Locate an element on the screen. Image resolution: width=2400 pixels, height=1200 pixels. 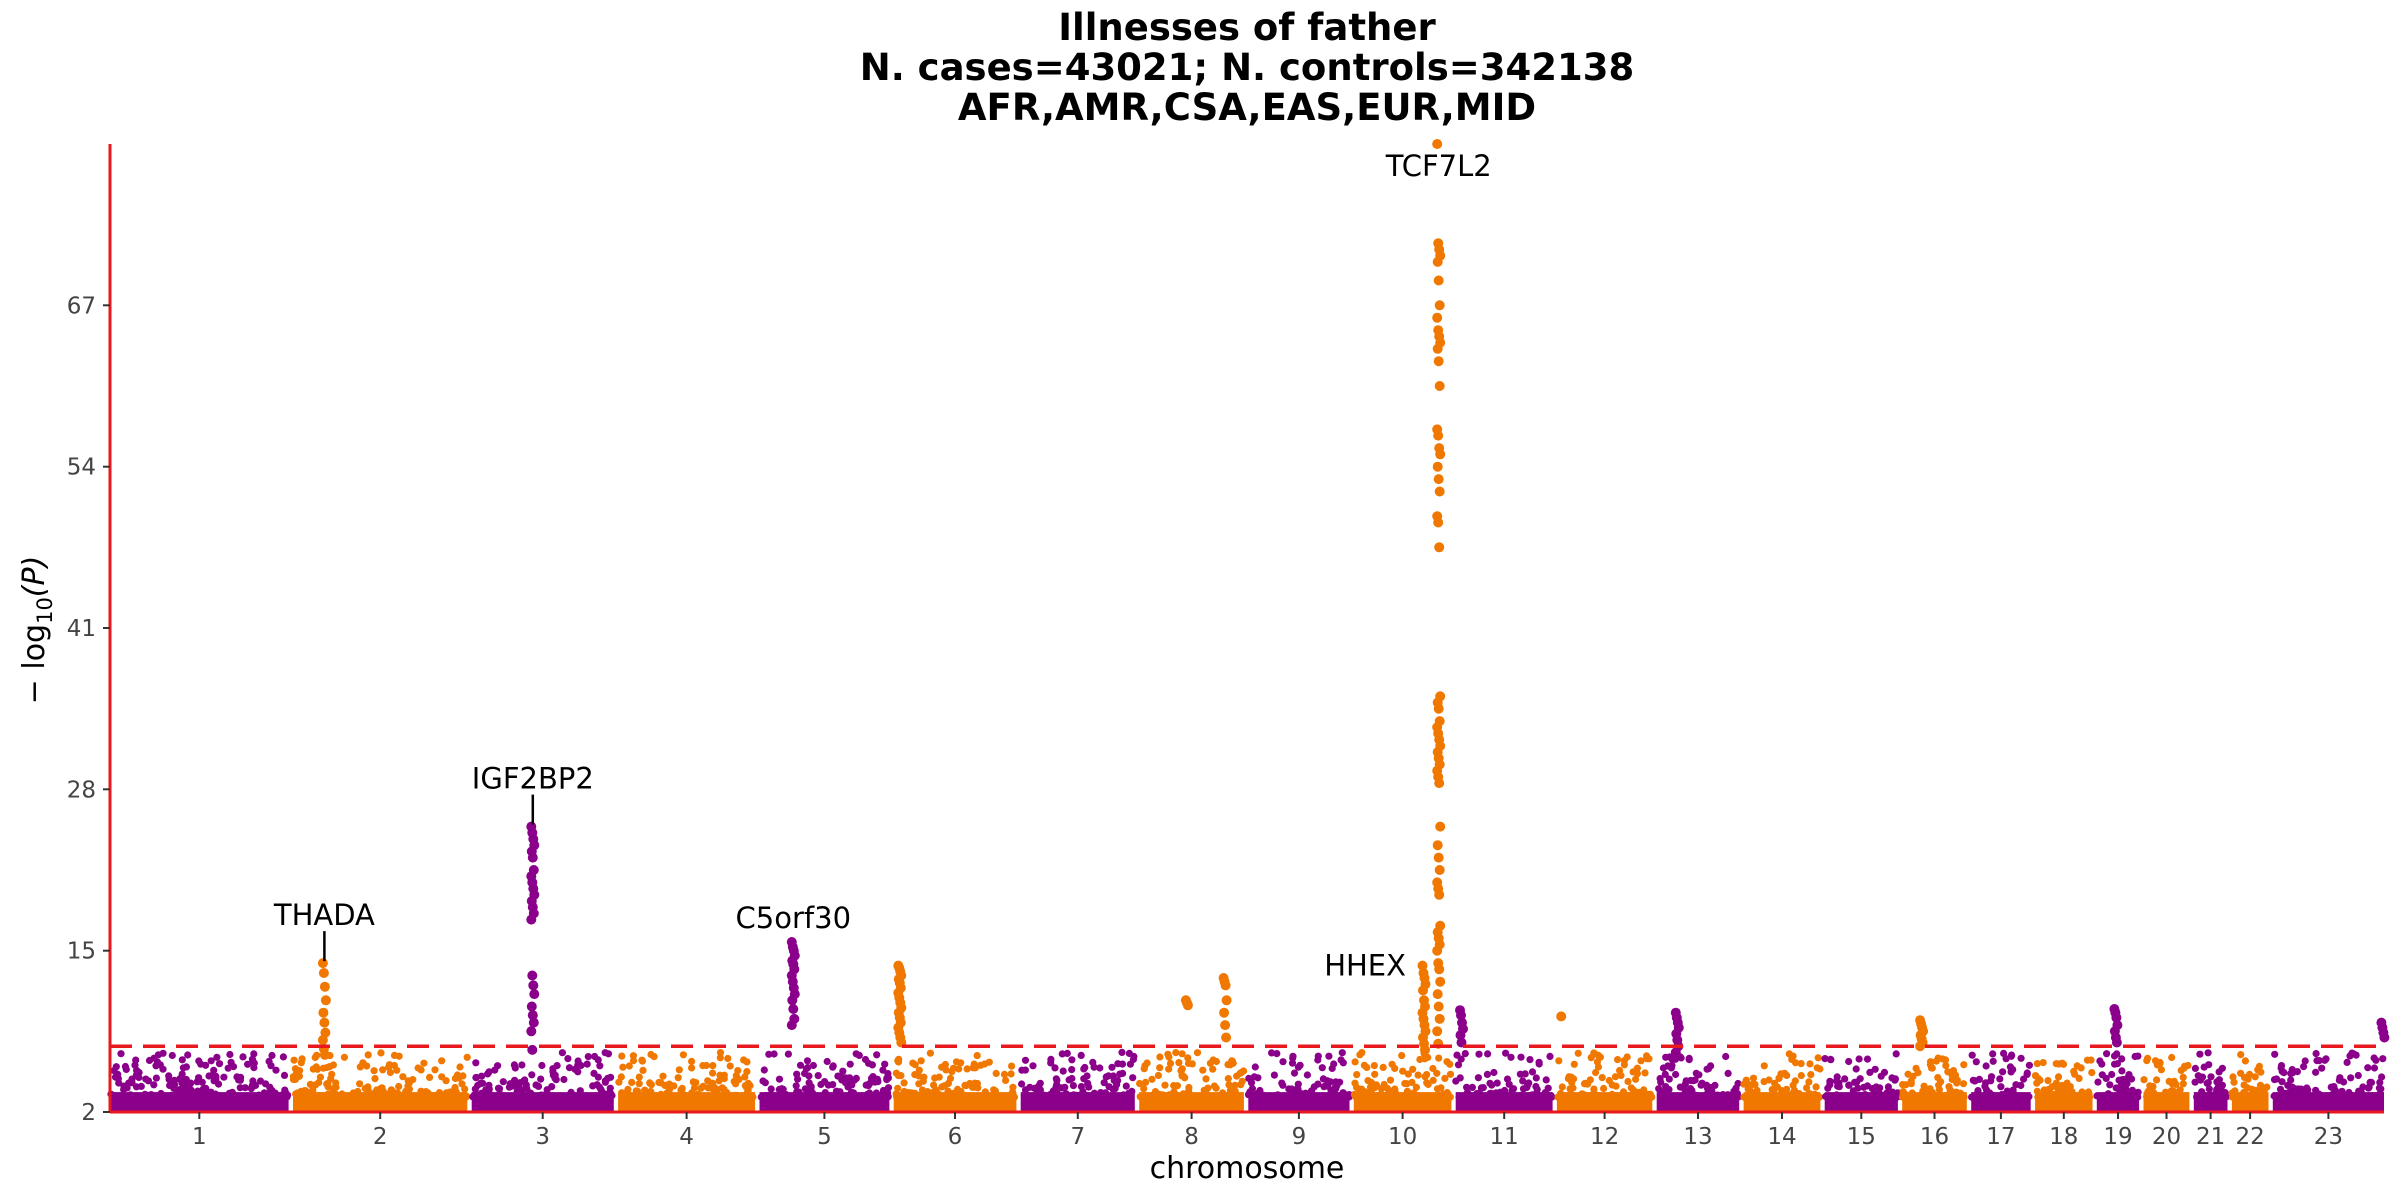
x-tick-label: 5 is located at coordinates (824, 1137).